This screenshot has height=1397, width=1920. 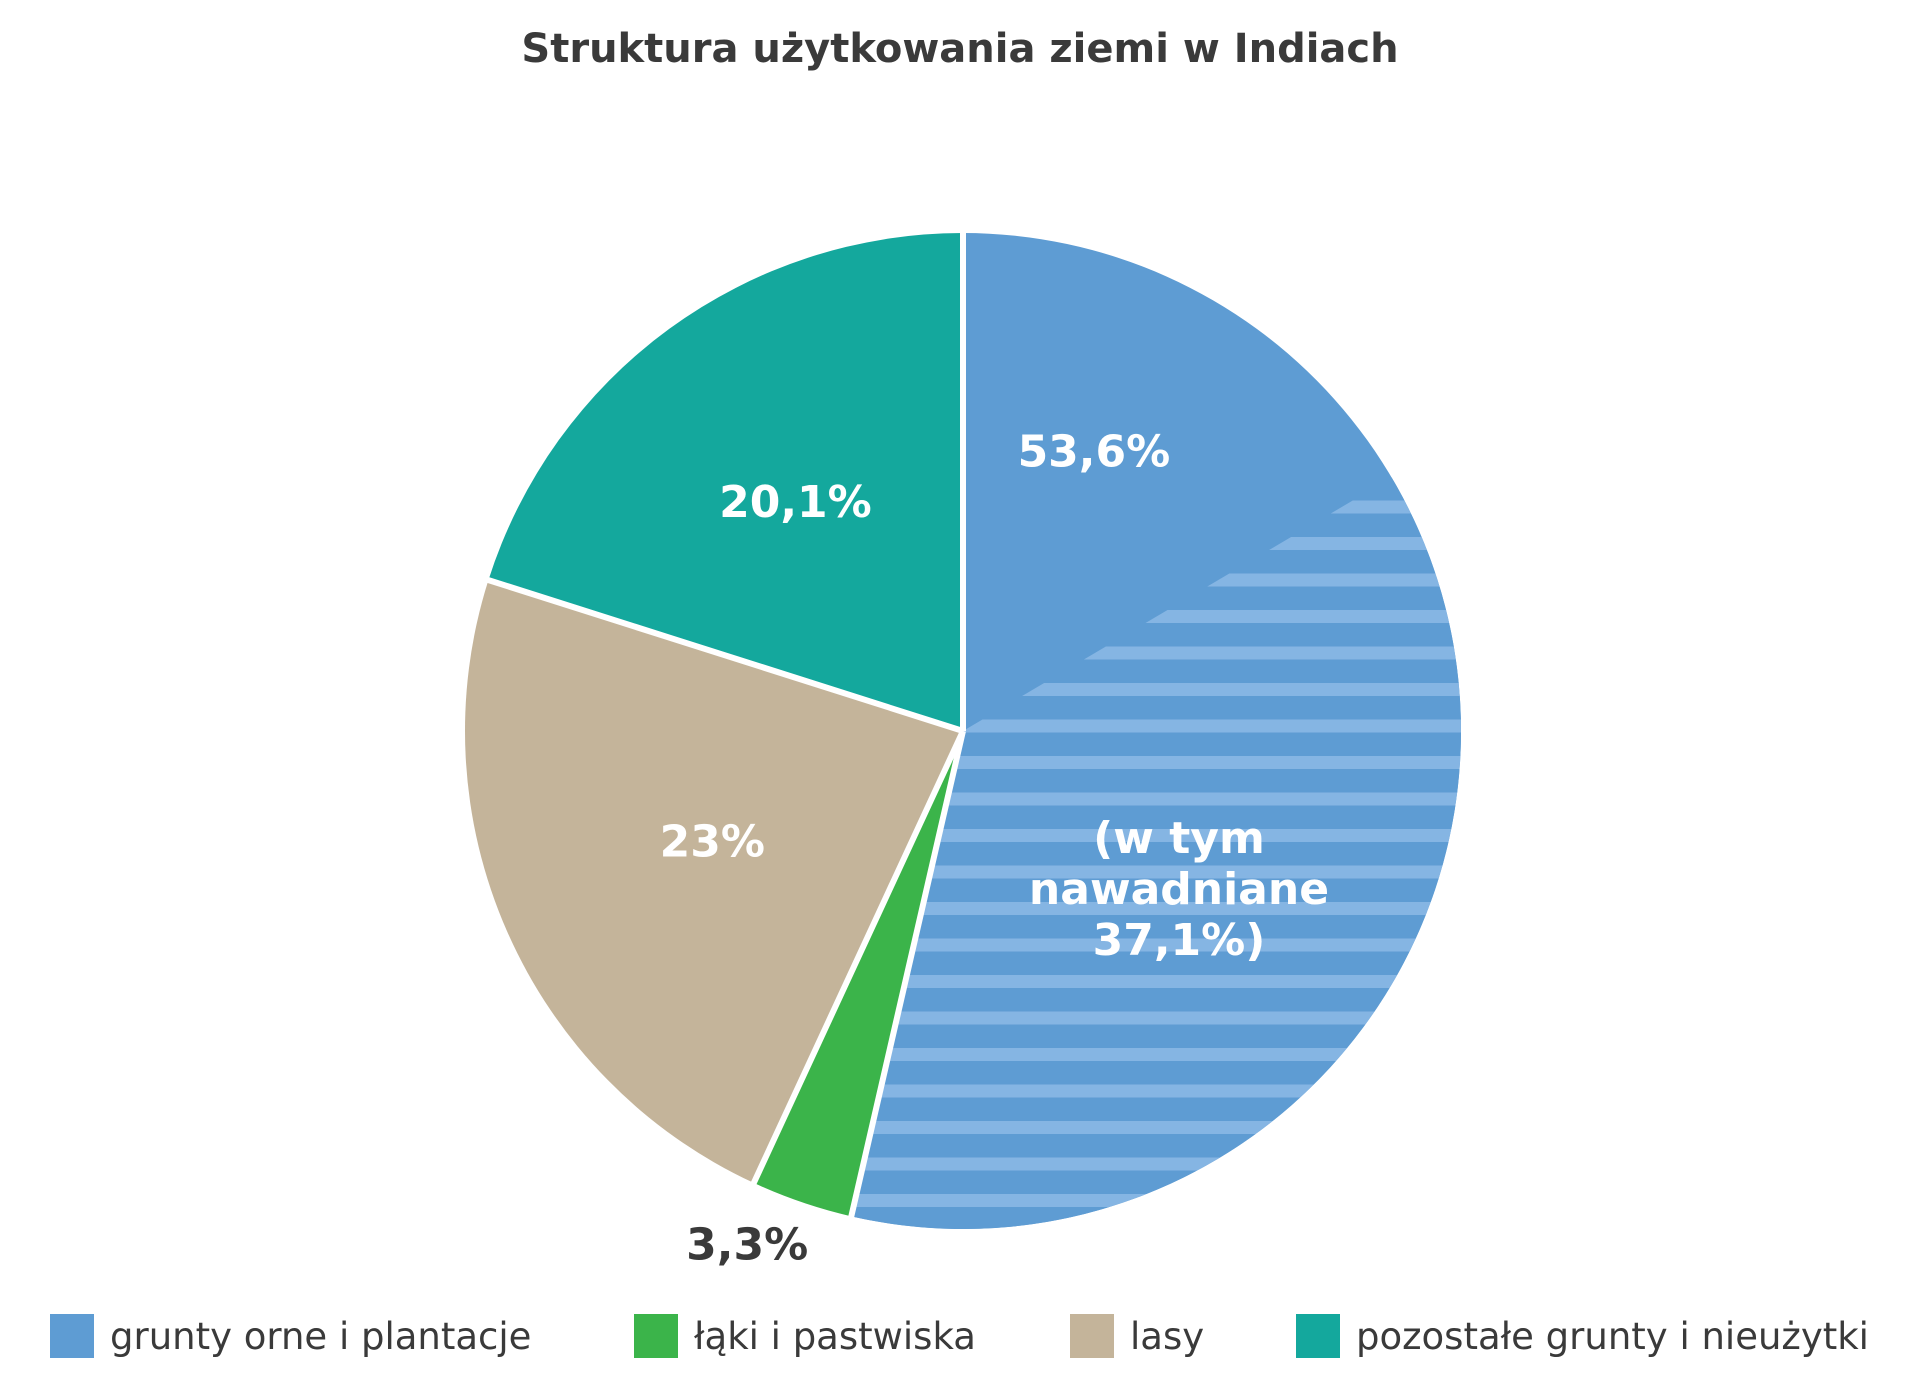 I want to click on slice-label-grunty-orne-i-plantacje: 53,6%, so click(x=1094, y=451).